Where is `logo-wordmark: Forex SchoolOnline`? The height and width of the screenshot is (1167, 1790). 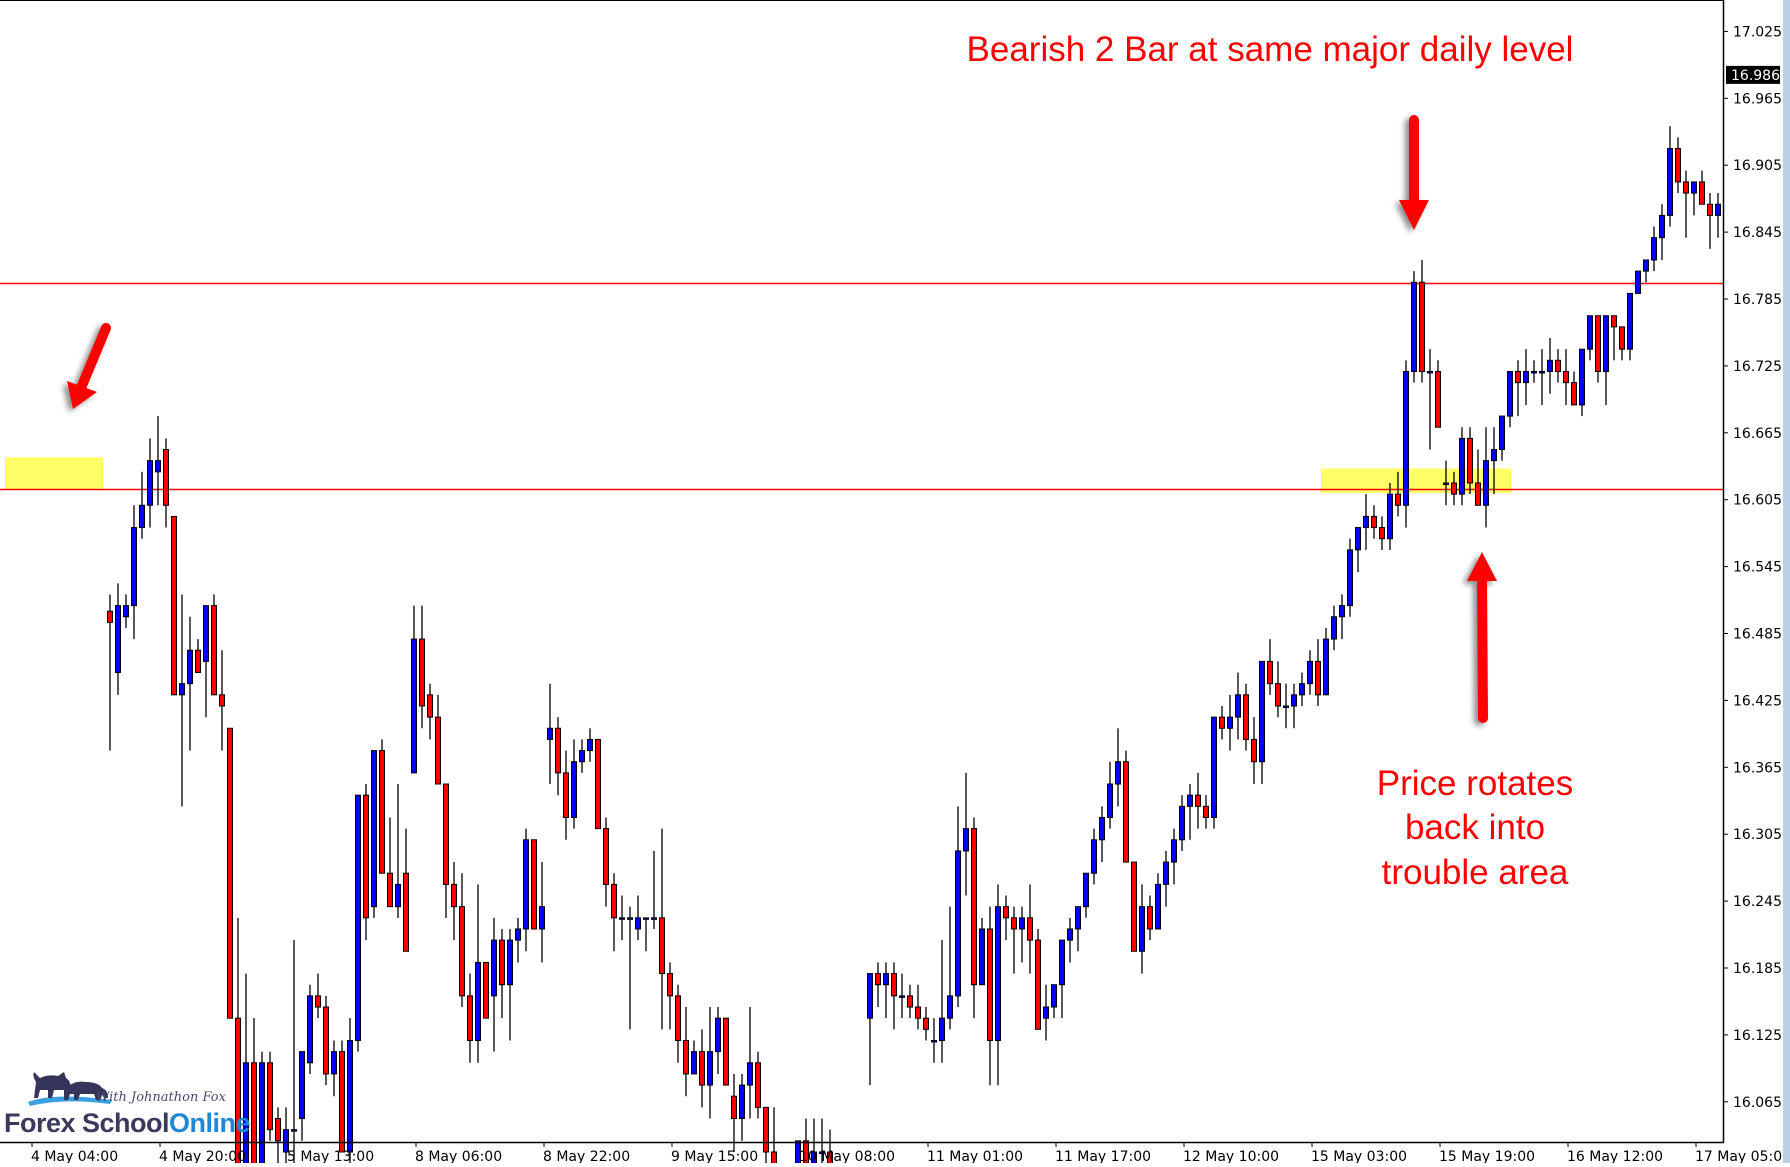 logo-wordmark: Forex SchoolOnline is located at coordinates (127, 1123).